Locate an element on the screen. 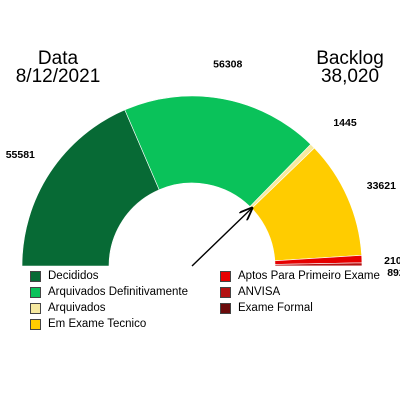  data-label-anvisa: 892 is located at coordinates (393, 273).